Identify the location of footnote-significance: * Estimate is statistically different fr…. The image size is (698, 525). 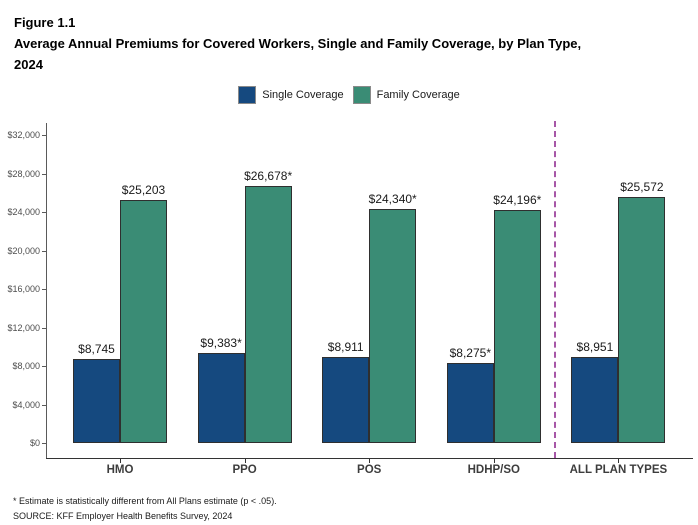
(145, 501).